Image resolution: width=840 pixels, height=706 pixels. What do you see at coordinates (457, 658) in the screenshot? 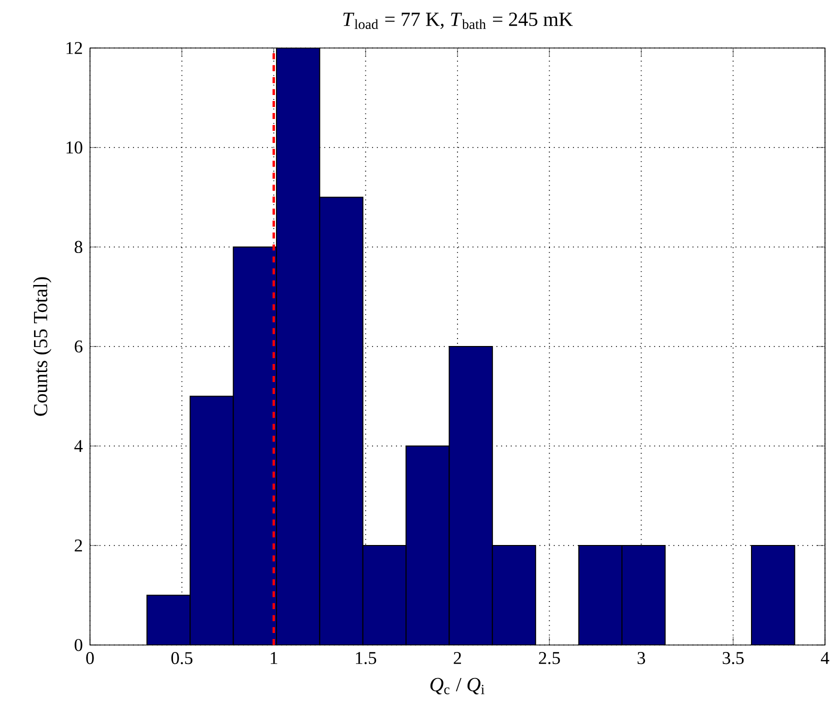
I see `x-tick-label: 2` at bounding box center [457, 658].